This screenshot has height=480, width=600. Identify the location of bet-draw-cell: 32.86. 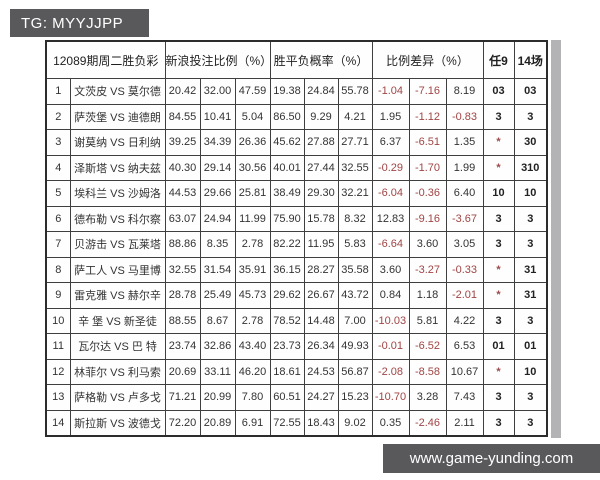
(217, 346).